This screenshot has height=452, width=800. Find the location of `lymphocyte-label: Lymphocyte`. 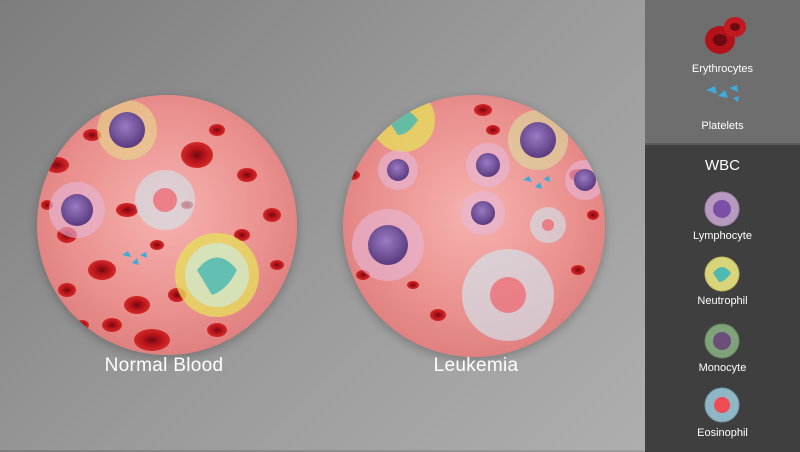

lymphocyte-label: Lymphocyte is located at coordinates (722, 236).